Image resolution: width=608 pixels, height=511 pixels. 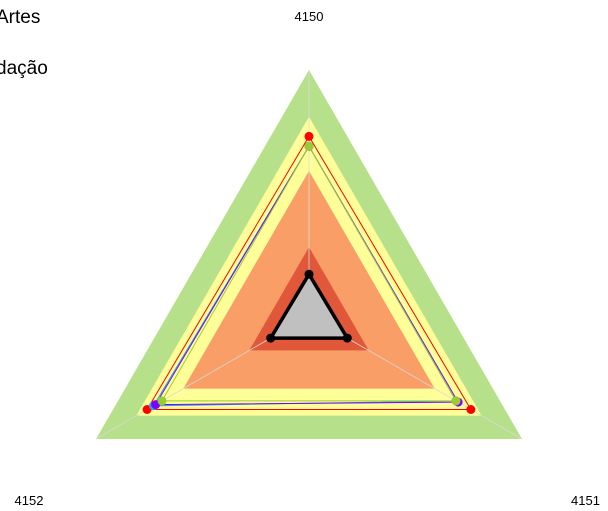 I want to click on series-line, so click(x=309, y=305).